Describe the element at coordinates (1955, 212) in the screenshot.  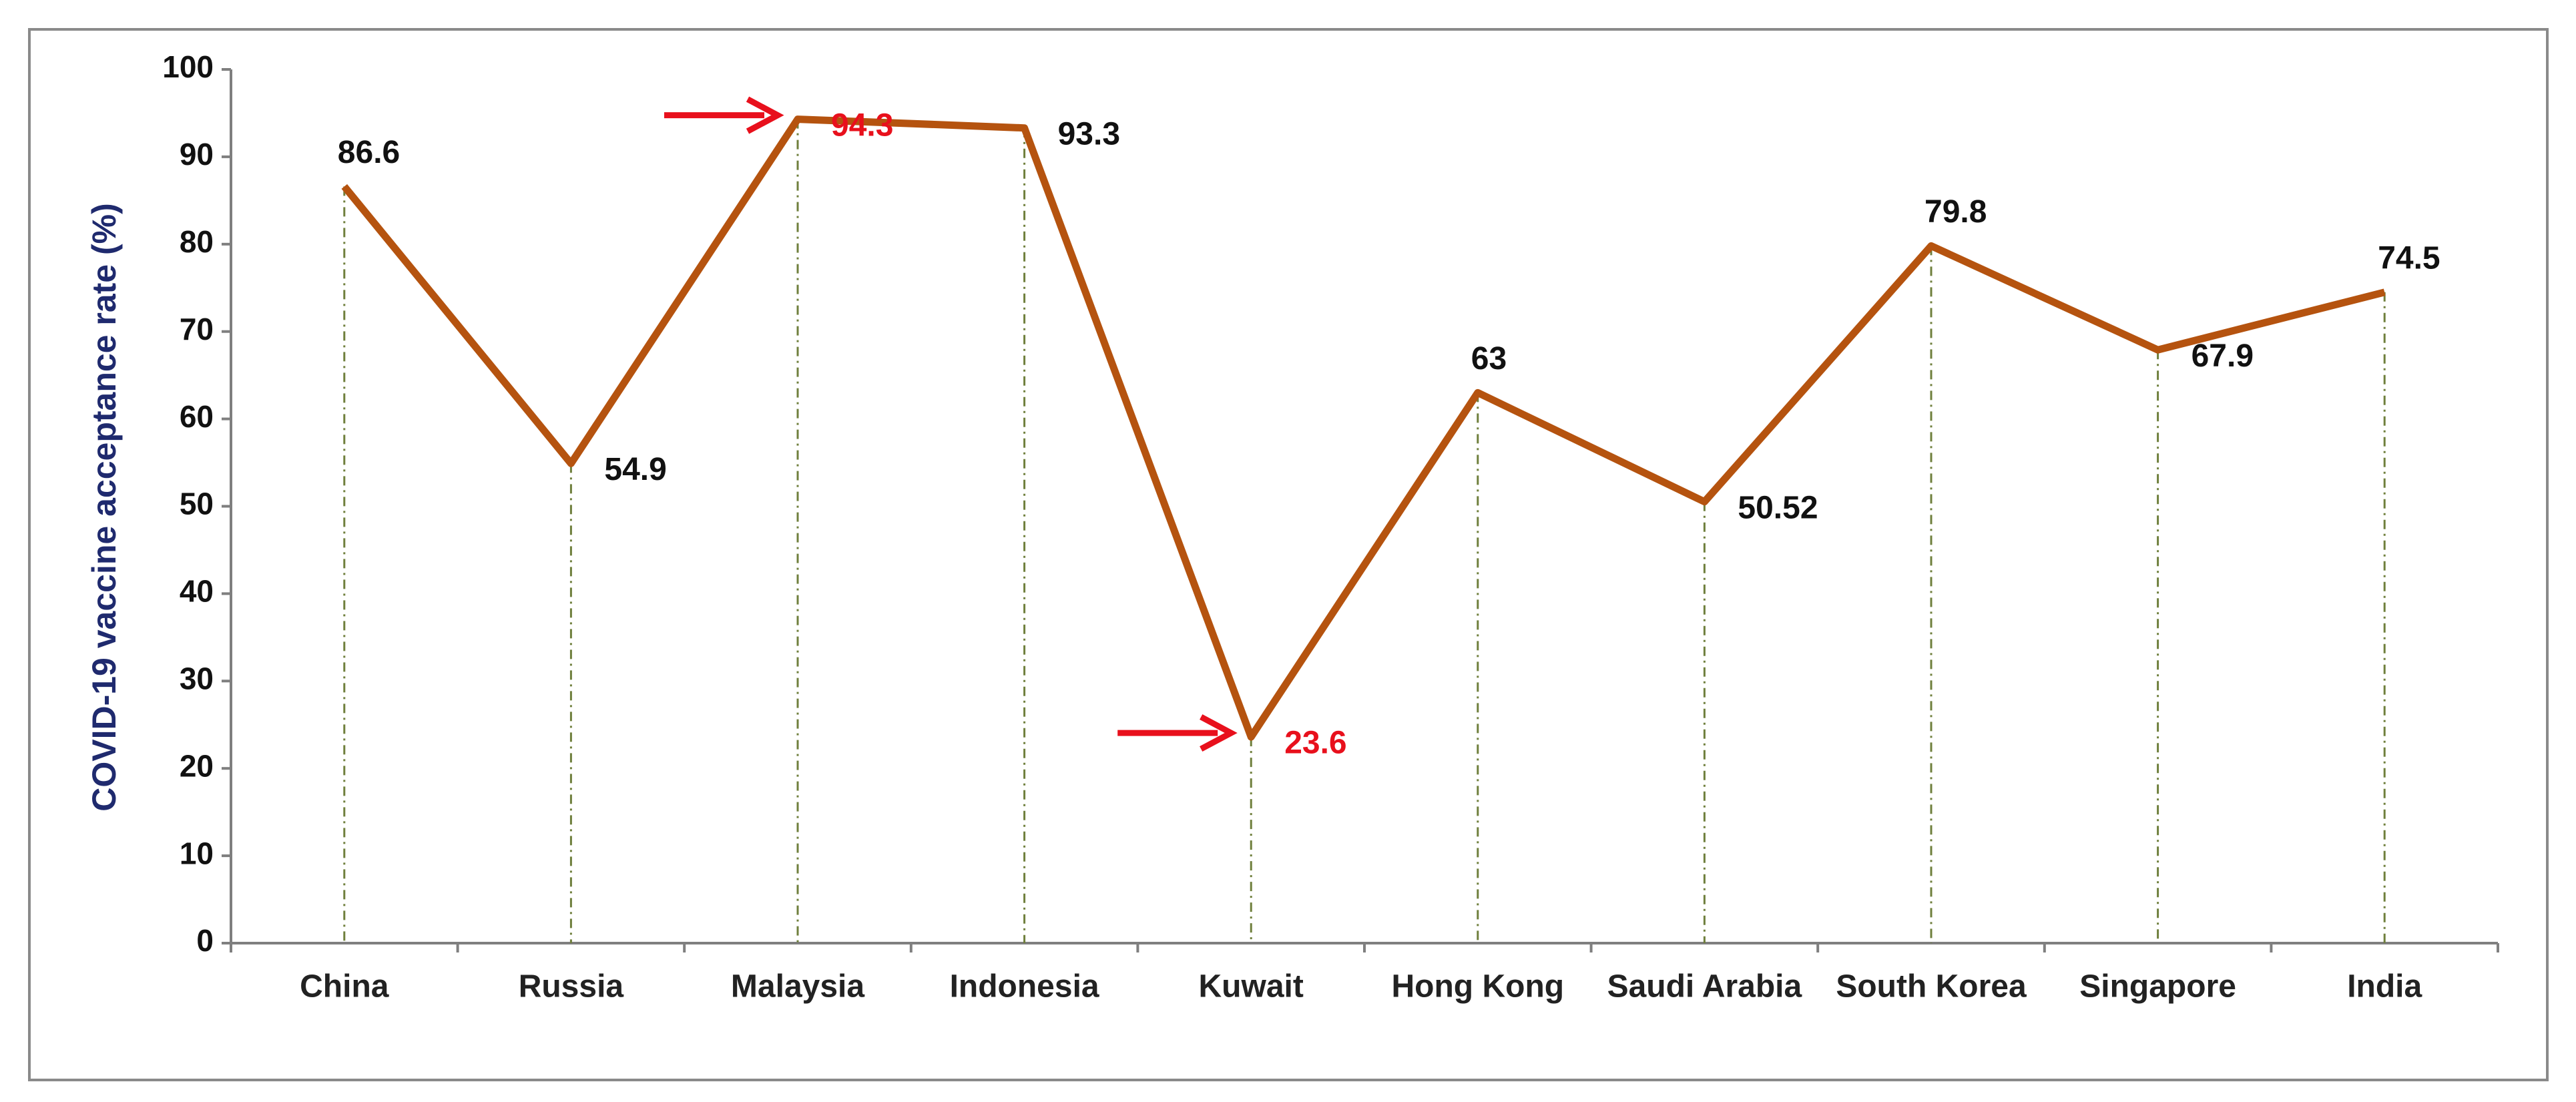
I see `value-label: 79.8` at that location.